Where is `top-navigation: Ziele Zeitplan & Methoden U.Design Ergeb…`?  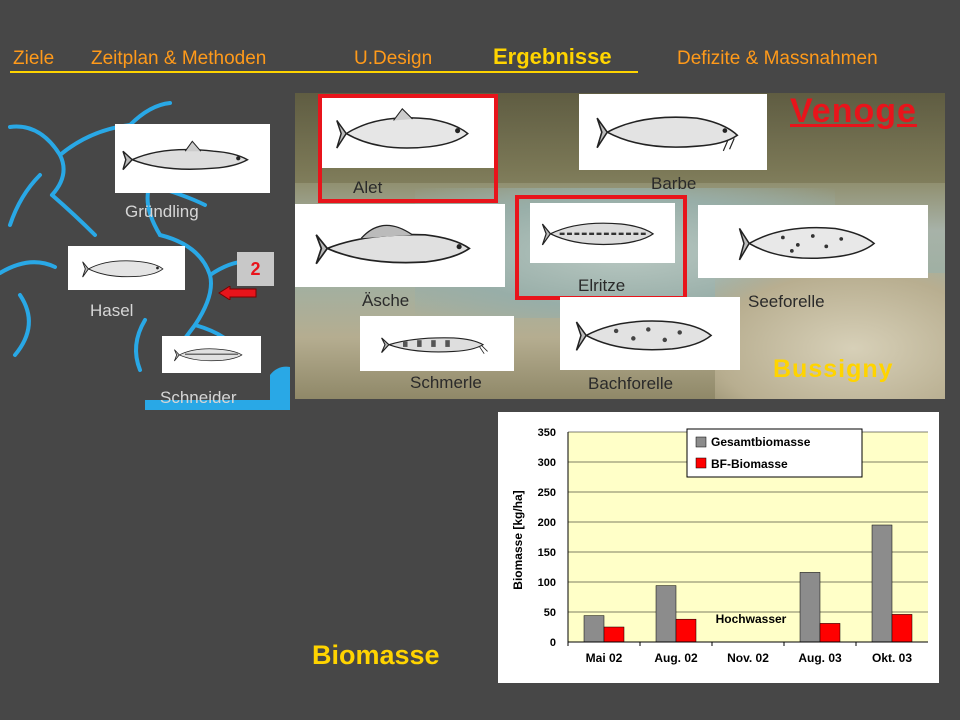 top-navigation: Ziele Zeitplan & Methoden U.Design Ergeb… is located at coordinates (480, 59).